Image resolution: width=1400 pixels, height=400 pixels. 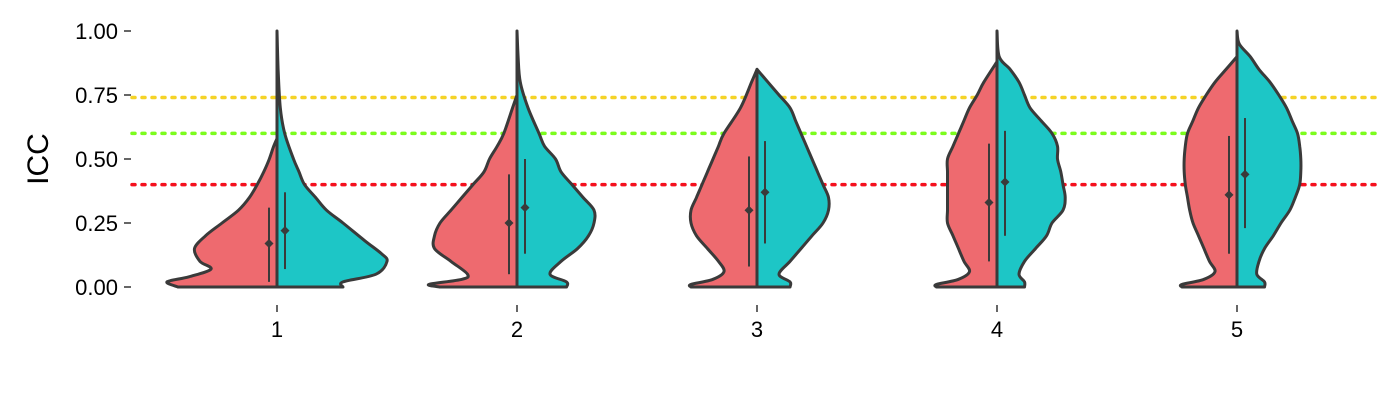 What do you see at coordinates (96, 223) in the screenshot?
I see `y-tick-label: 0.25` at bounding box center [96, 223].